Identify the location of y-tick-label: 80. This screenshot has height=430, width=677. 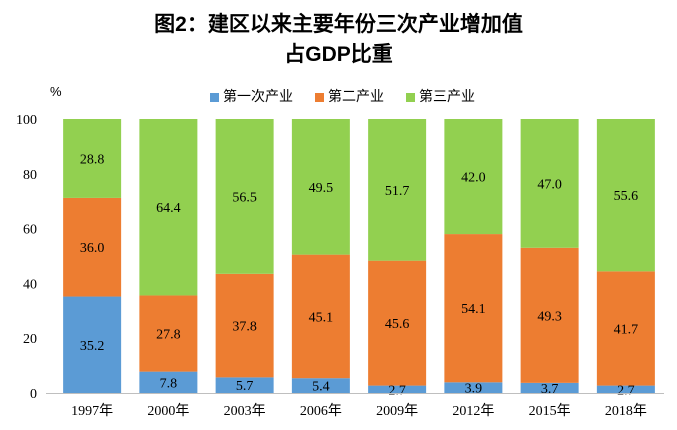
(30, 175).